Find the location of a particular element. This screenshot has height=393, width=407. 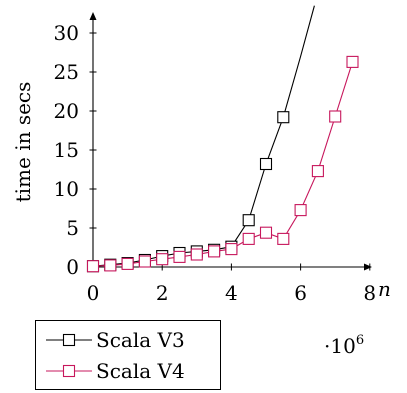

x-tick-label: 4 is located at coordinates (231, 293).